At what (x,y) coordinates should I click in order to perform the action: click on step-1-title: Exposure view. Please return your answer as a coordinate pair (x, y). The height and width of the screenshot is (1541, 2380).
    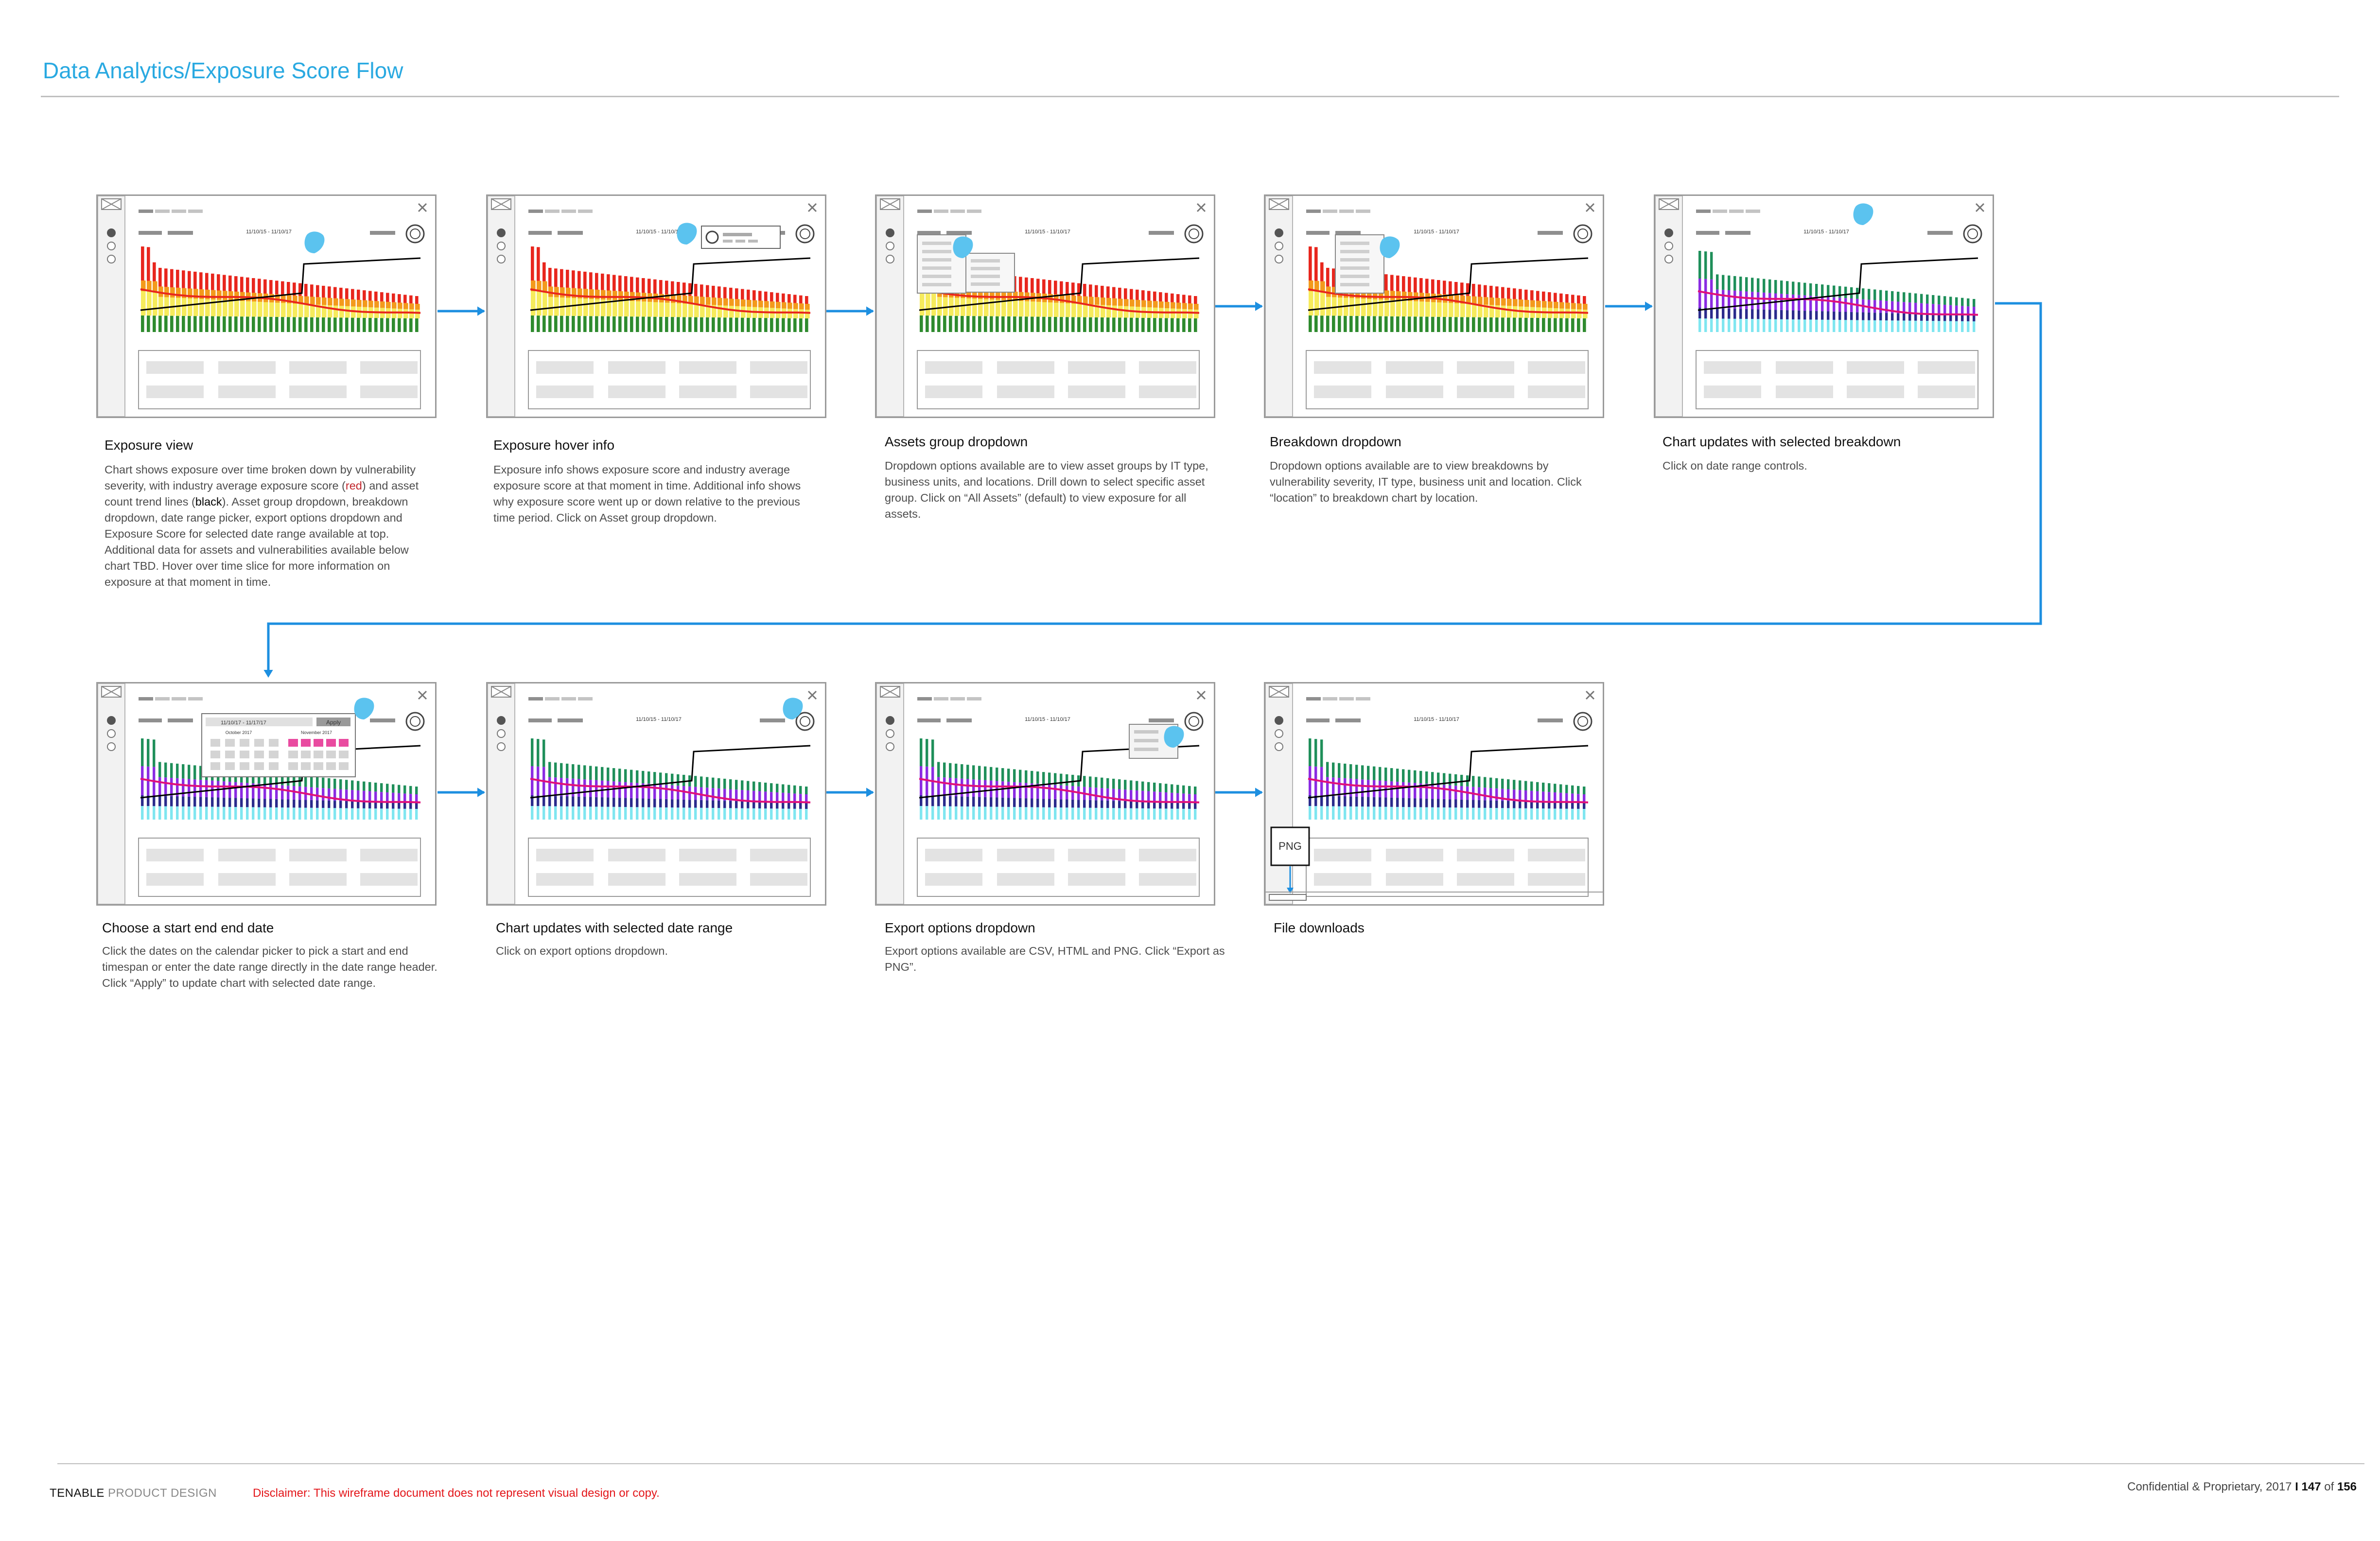
    Looking at the image, I should click on (149, 445).